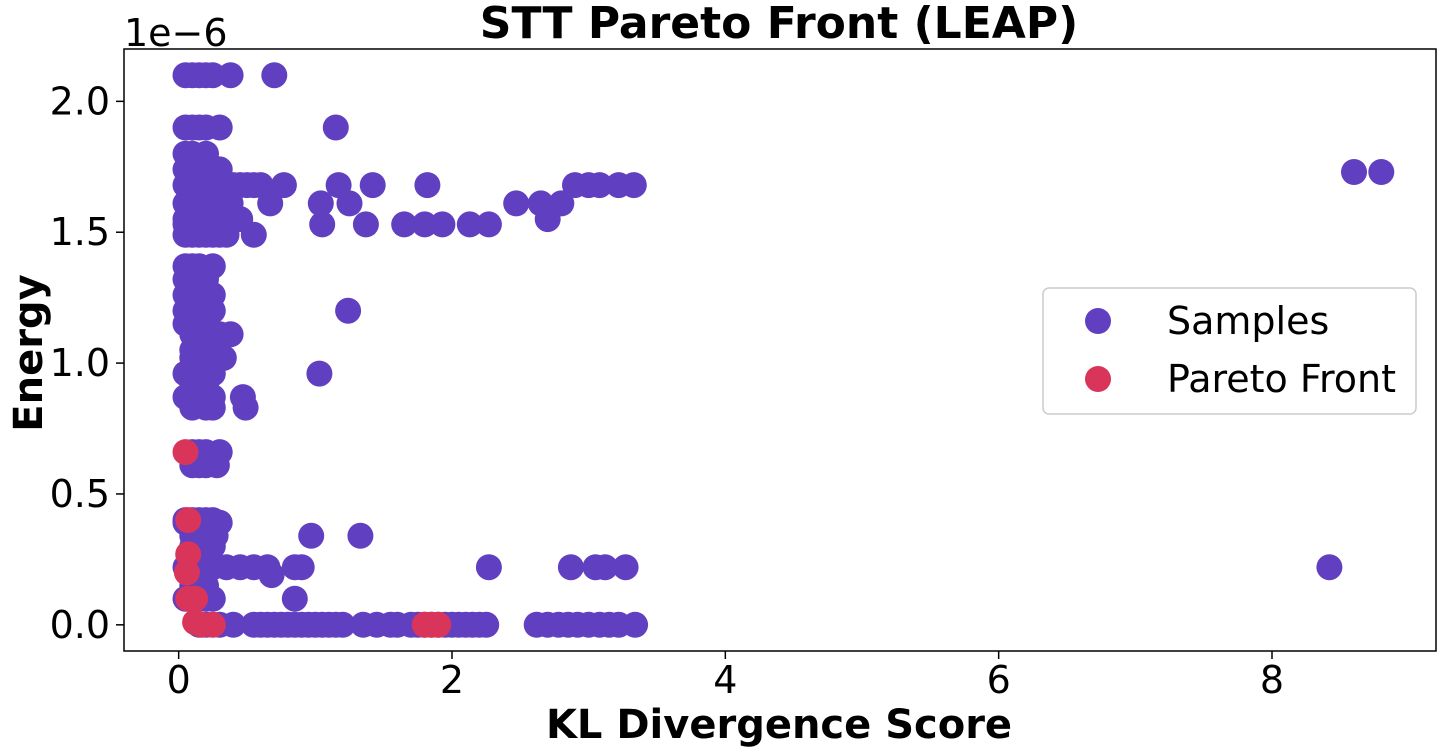 The height and width of the screenshot is (751, 1440). Describe the element at coordinates (176, 33) in the screenshot. I see `y-offset-label: 1e−6` at that location.